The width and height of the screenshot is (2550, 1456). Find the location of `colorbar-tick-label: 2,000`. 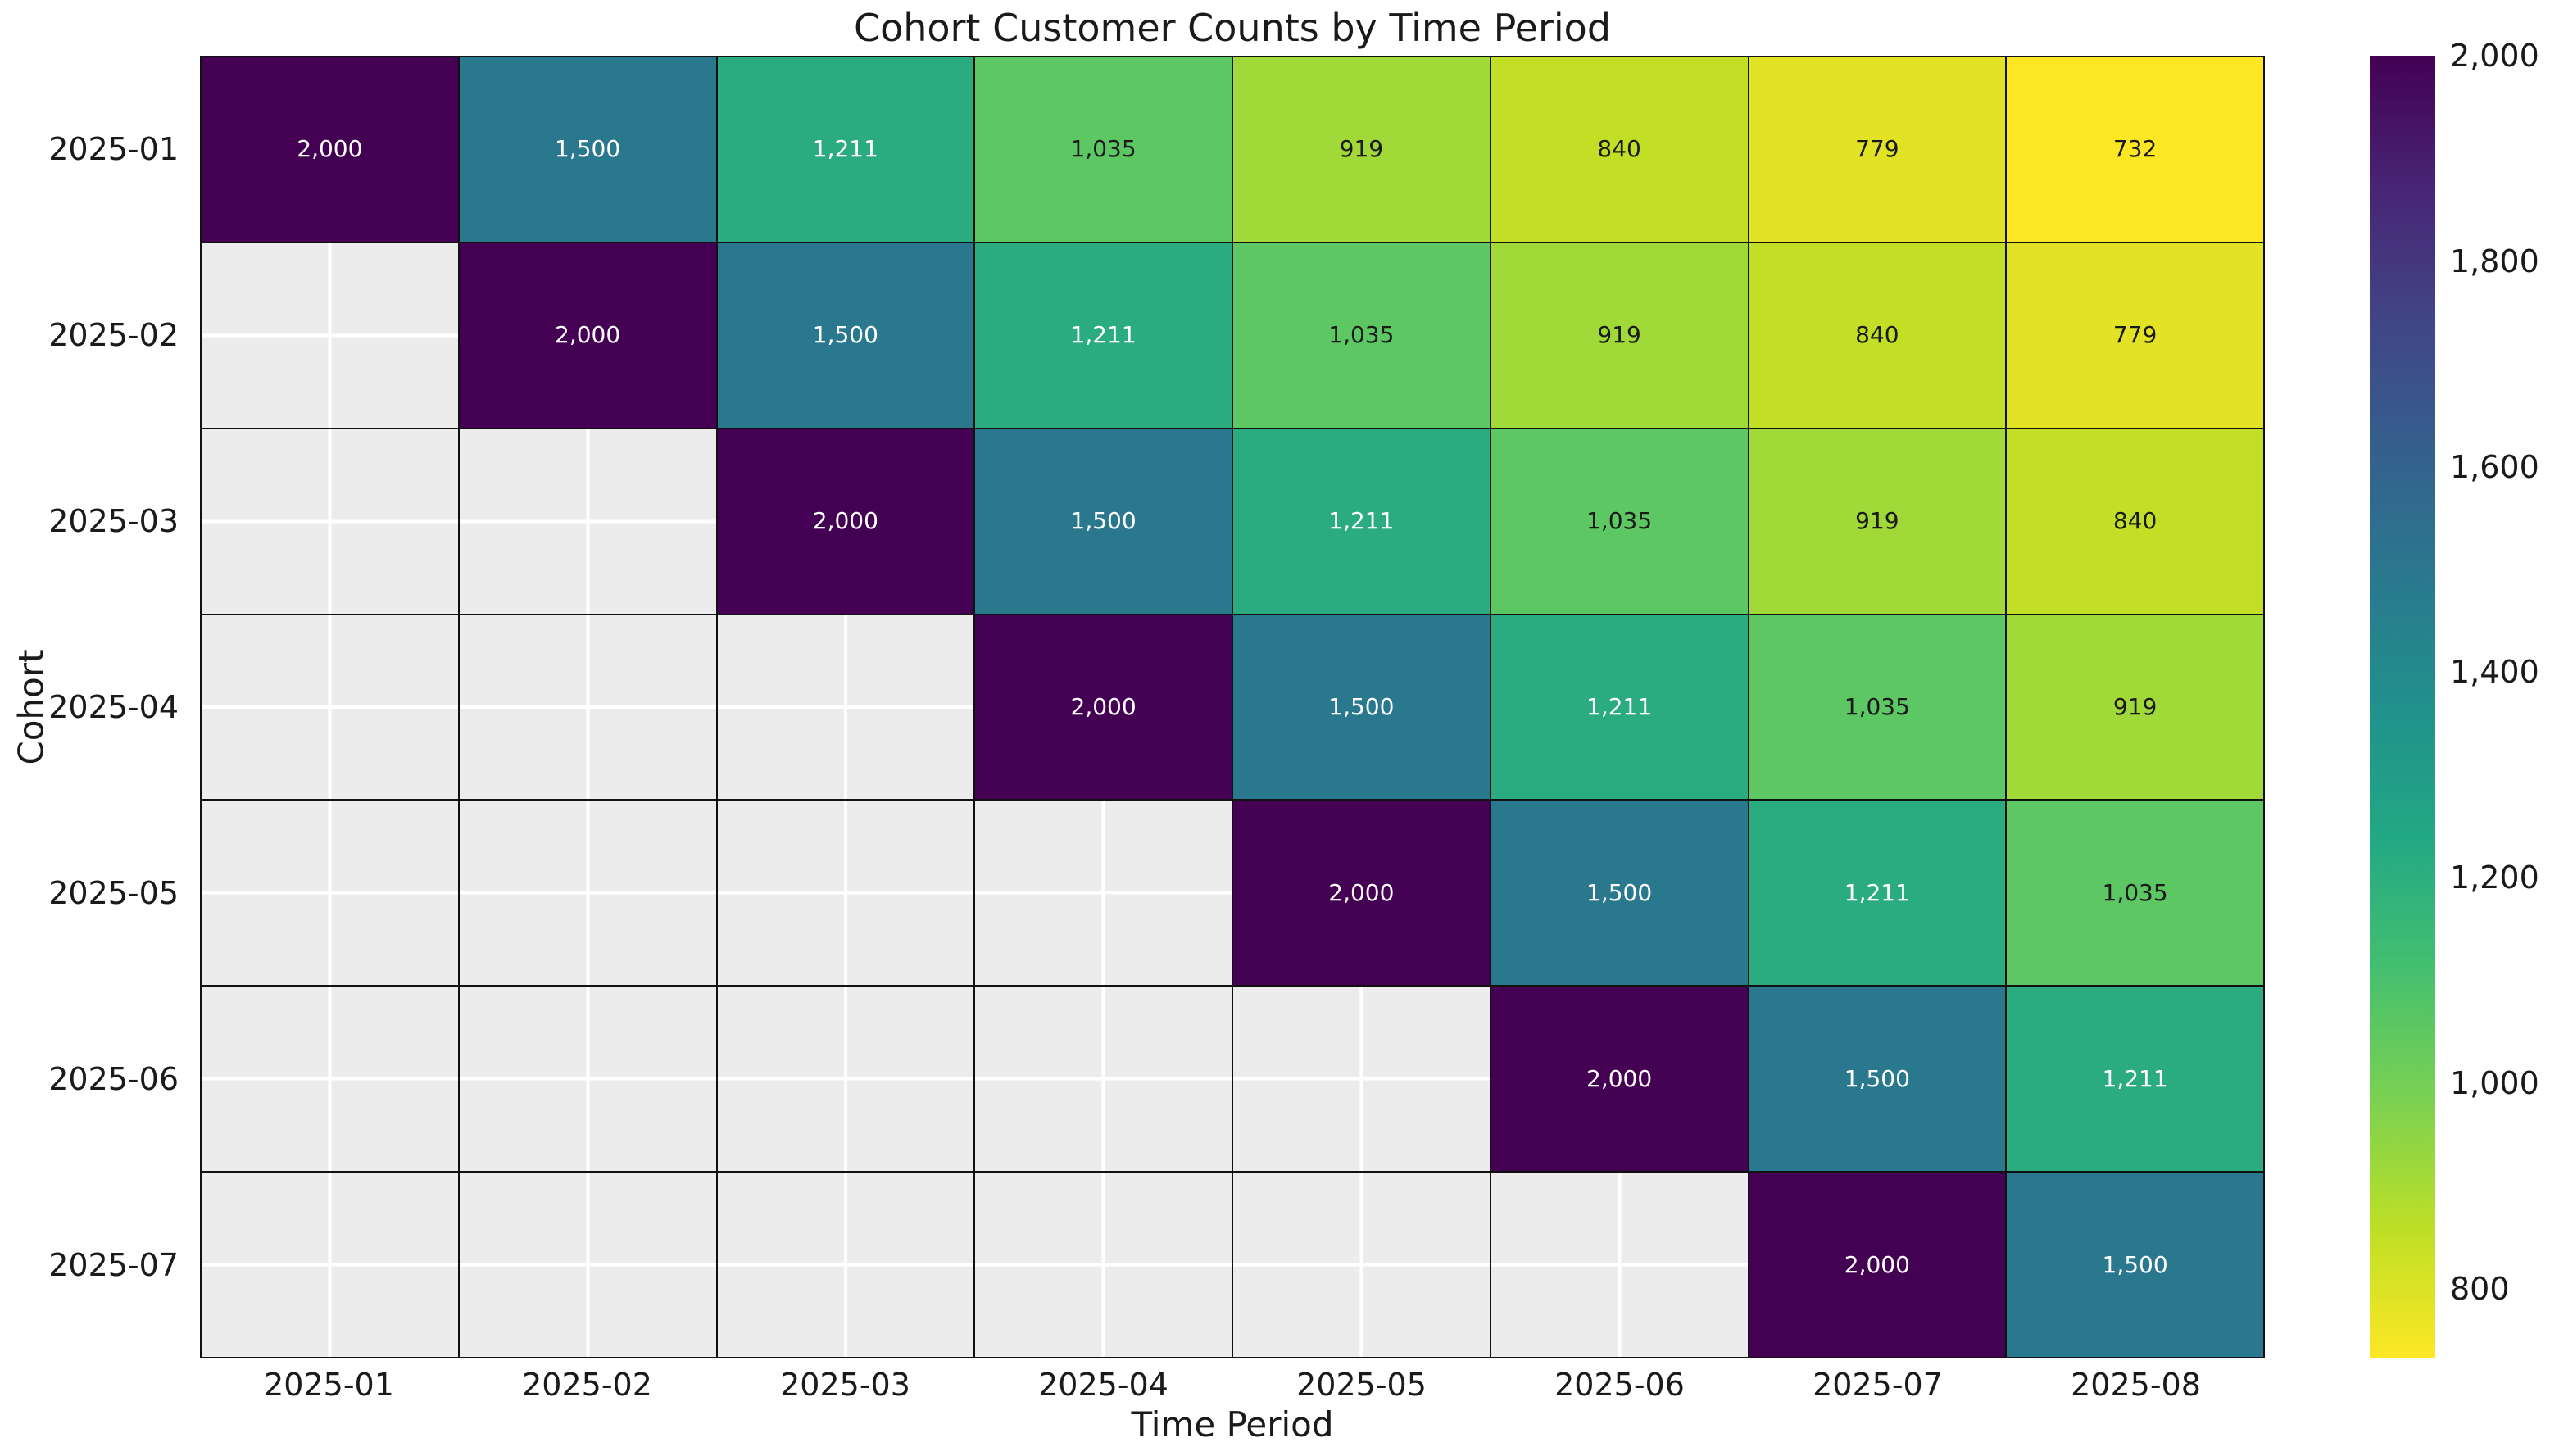

colorbar-tick-label: 2,000 is located at coordinates (2495, 56).